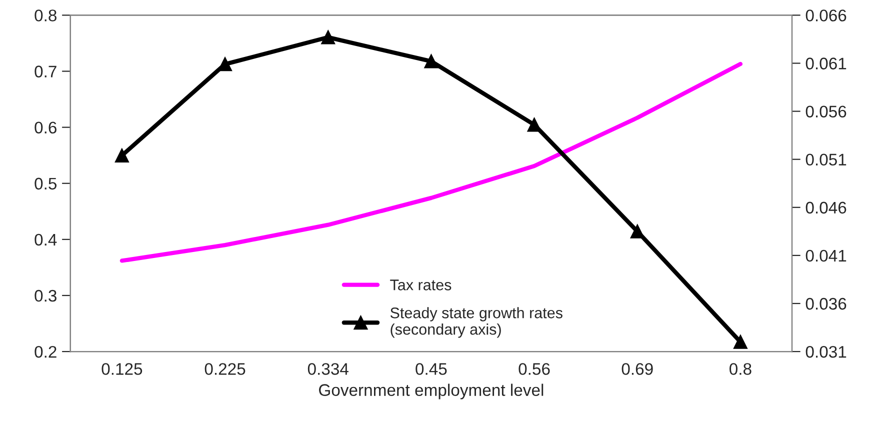  What do you see at coordinates (45, 16) in the screenshot?
I see `y-tick-label: 0.8` at bounding box center [45, 16].